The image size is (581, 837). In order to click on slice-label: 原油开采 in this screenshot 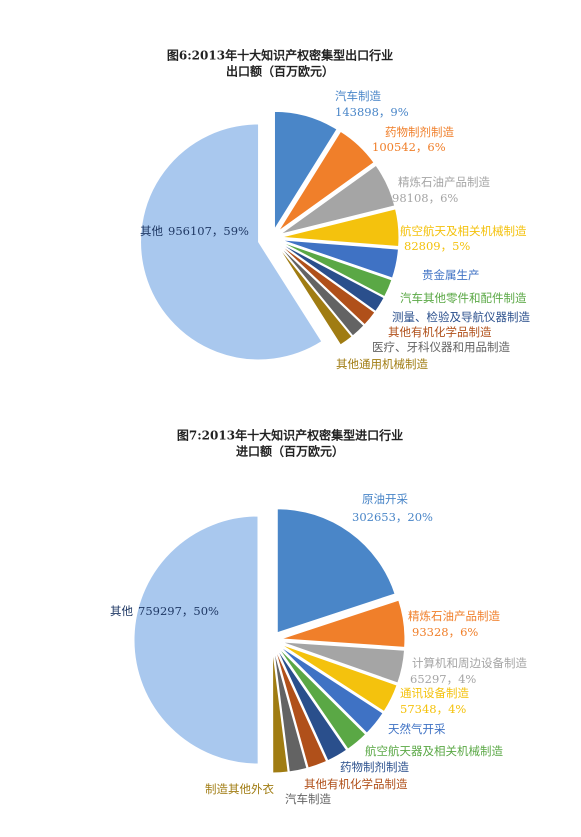, I will do `click(385, 499)`.